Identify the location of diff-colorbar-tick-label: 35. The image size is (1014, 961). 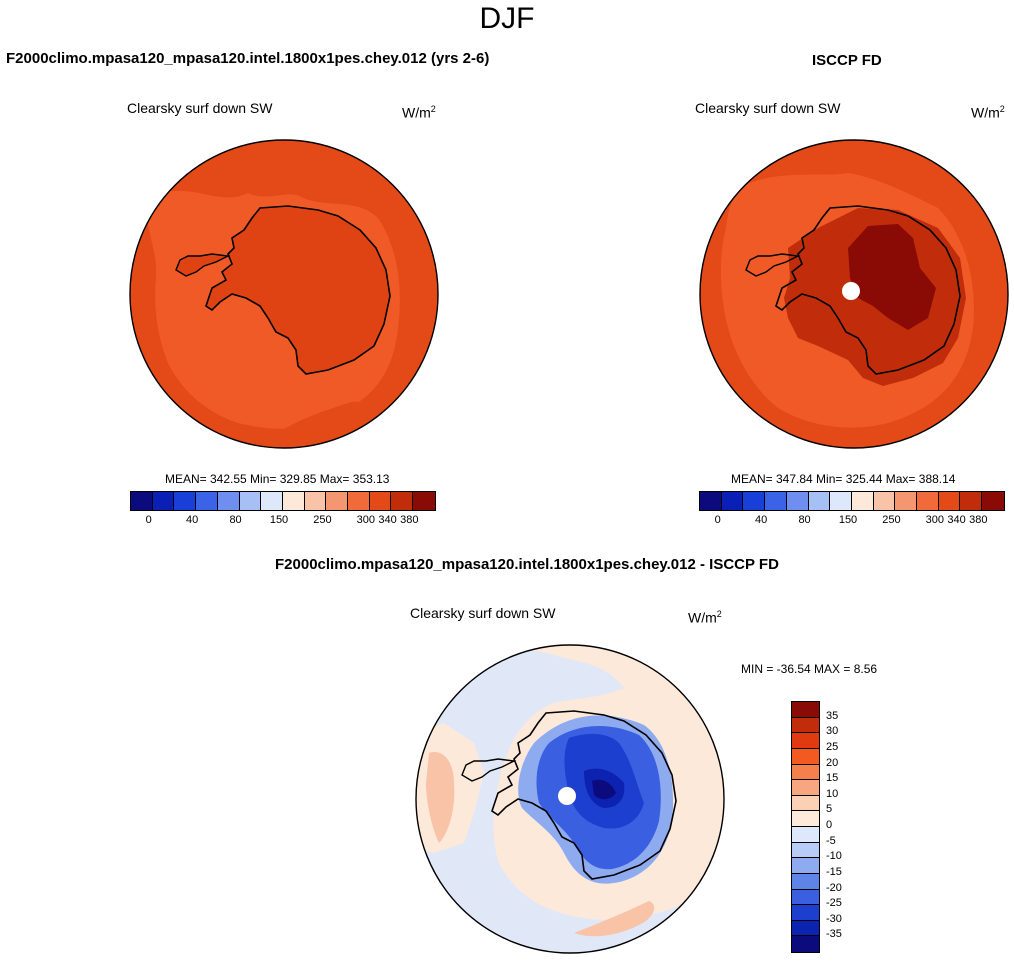
(832, 715).